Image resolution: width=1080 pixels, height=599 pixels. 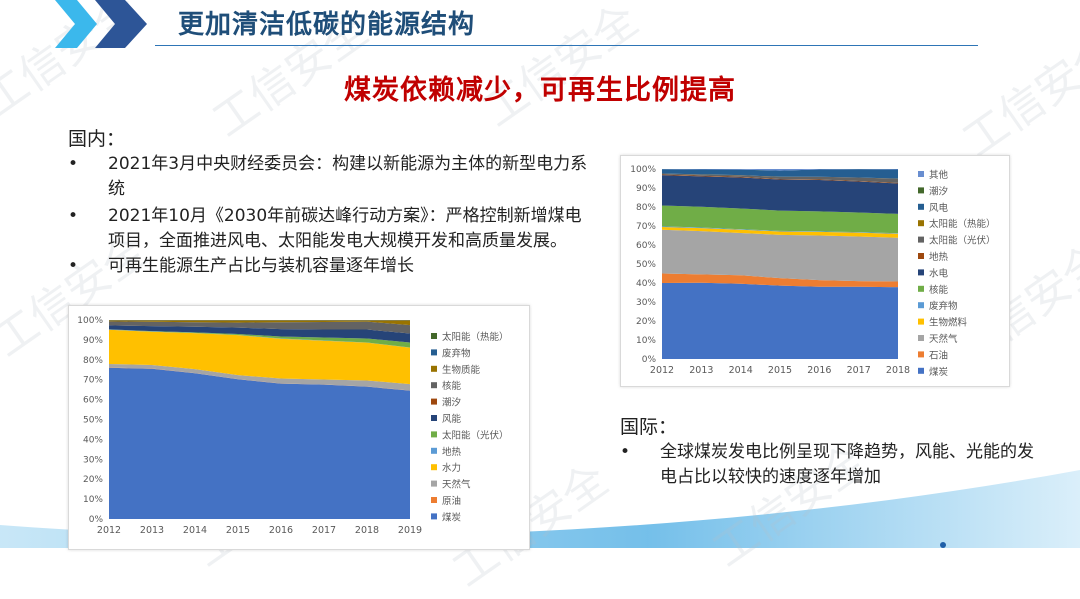 I want to click on slide-subtitle: 煤炭依赖减少，可再生比例提高, so click(x=540, y=87).